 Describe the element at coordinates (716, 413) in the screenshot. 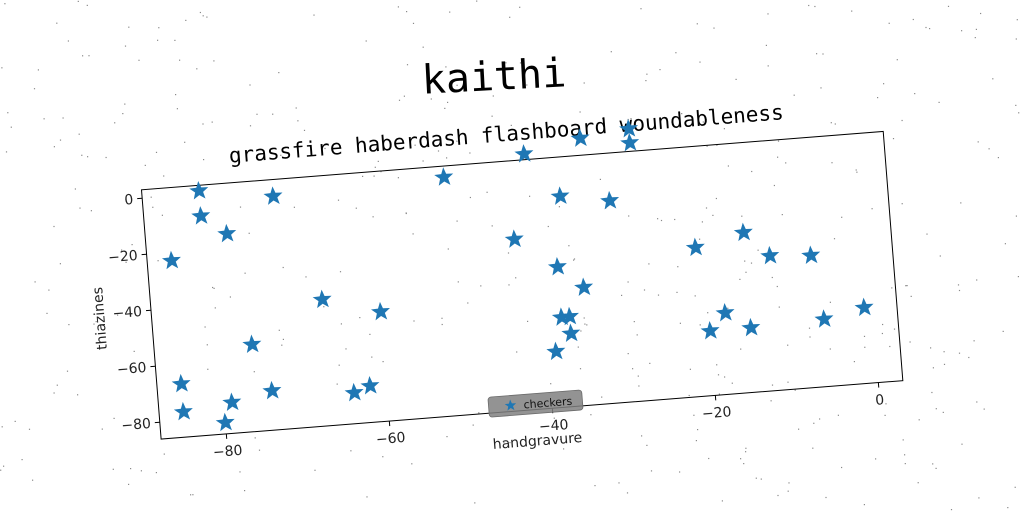

I see `x-tick-label: −20` at that location.